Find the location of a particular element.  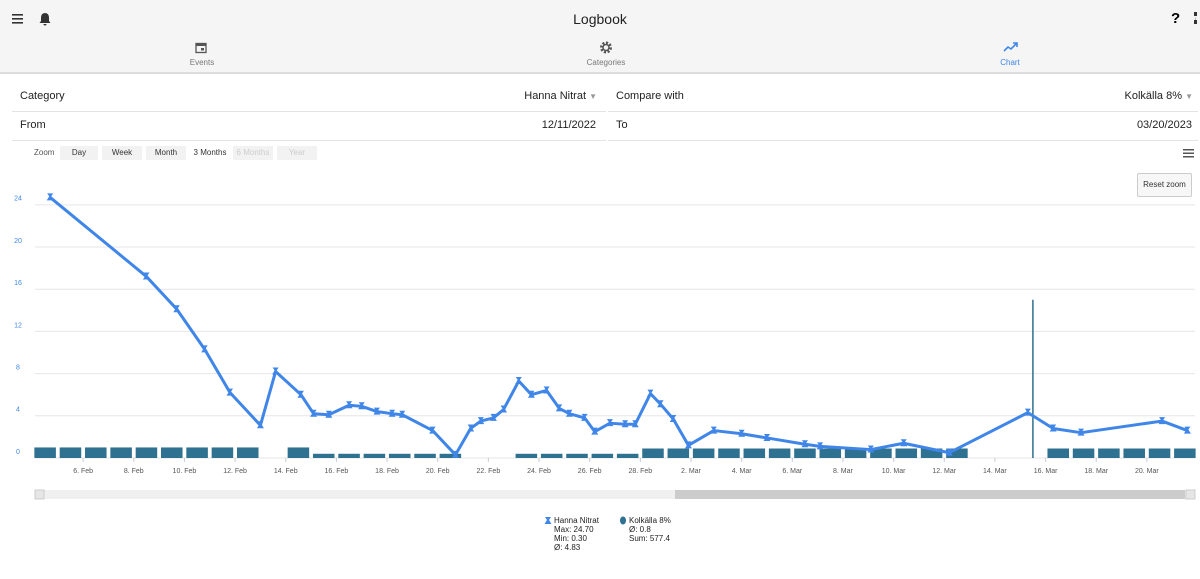

x-tick-label: 28. Feb is located at coordinates (640, 471).